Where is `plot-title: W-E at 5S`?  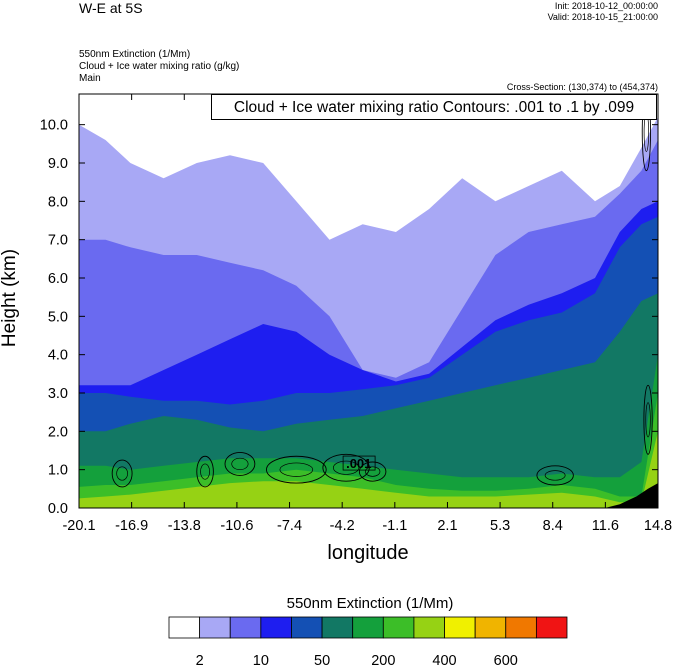 plot-title: W-E at 5S is located at coordinates (111, 8).